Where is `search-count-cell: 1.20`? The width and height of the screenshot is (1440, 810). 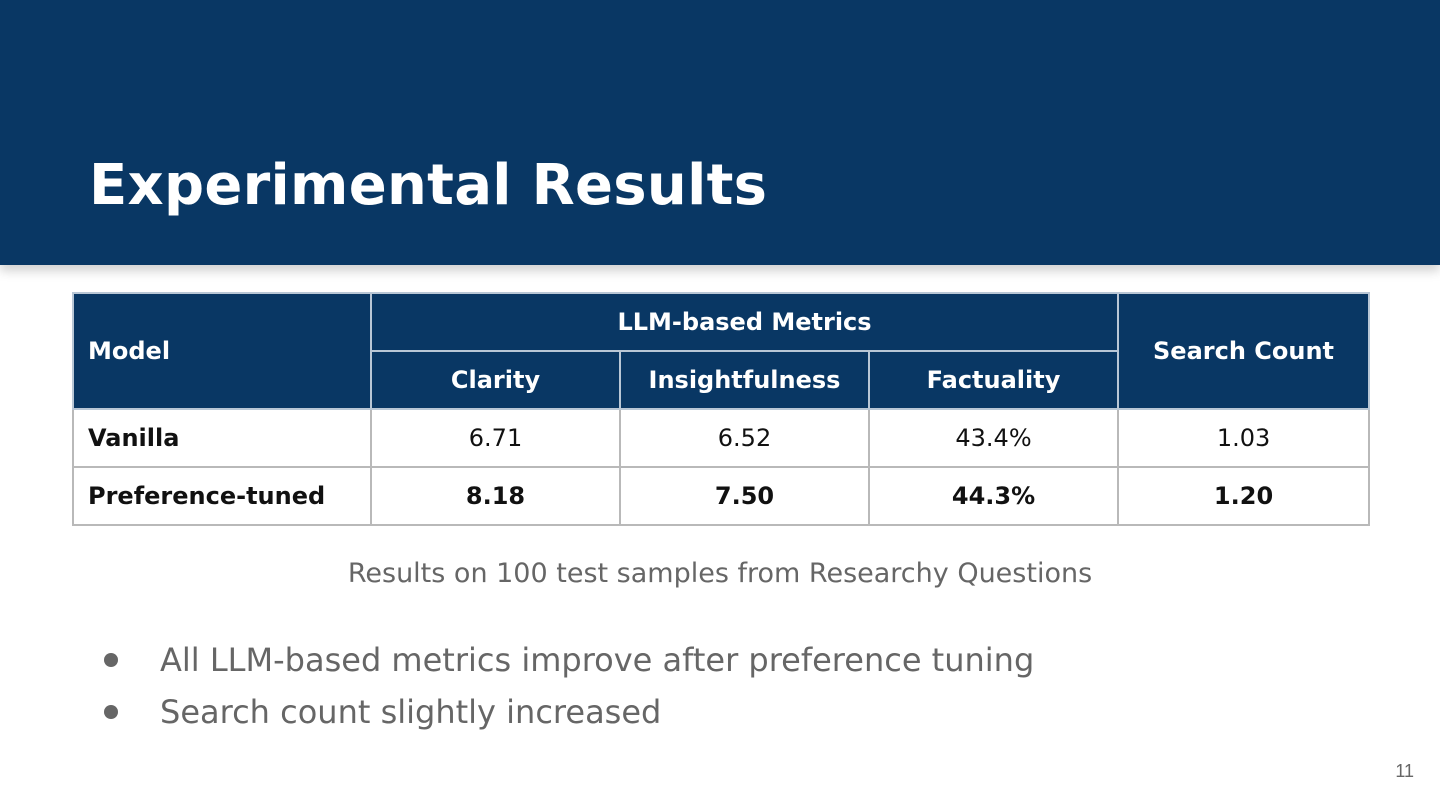
search-count-cell: 1.20 is located at coordinates (1244, 496).